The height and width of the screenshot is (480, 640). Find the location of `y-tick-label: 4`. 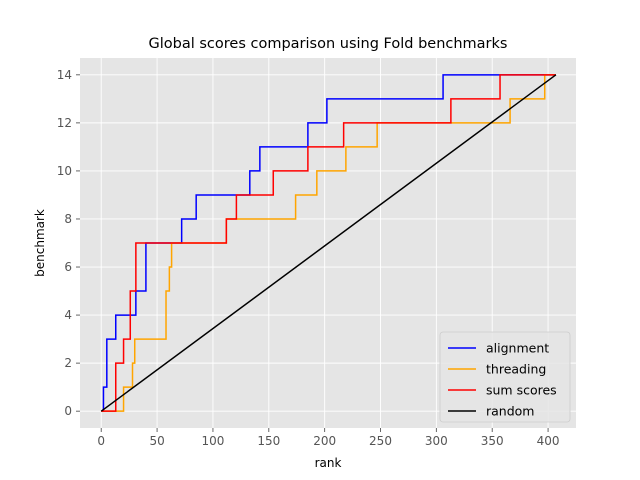

y-tick-label: 4 is located at coordinates (68, 315).